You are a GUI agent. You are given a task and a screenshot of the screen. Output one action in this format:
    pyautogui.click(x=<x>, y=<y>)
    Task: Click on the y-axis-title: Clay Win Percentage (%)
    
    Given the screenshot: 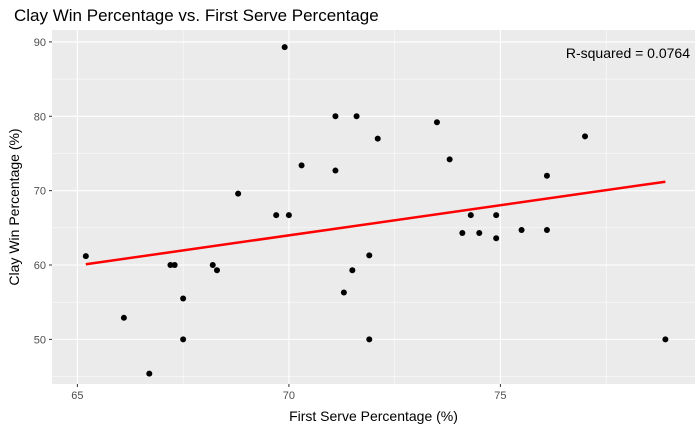 What is the action you would take?
    pyautogui.click(x=14, y=206)
    